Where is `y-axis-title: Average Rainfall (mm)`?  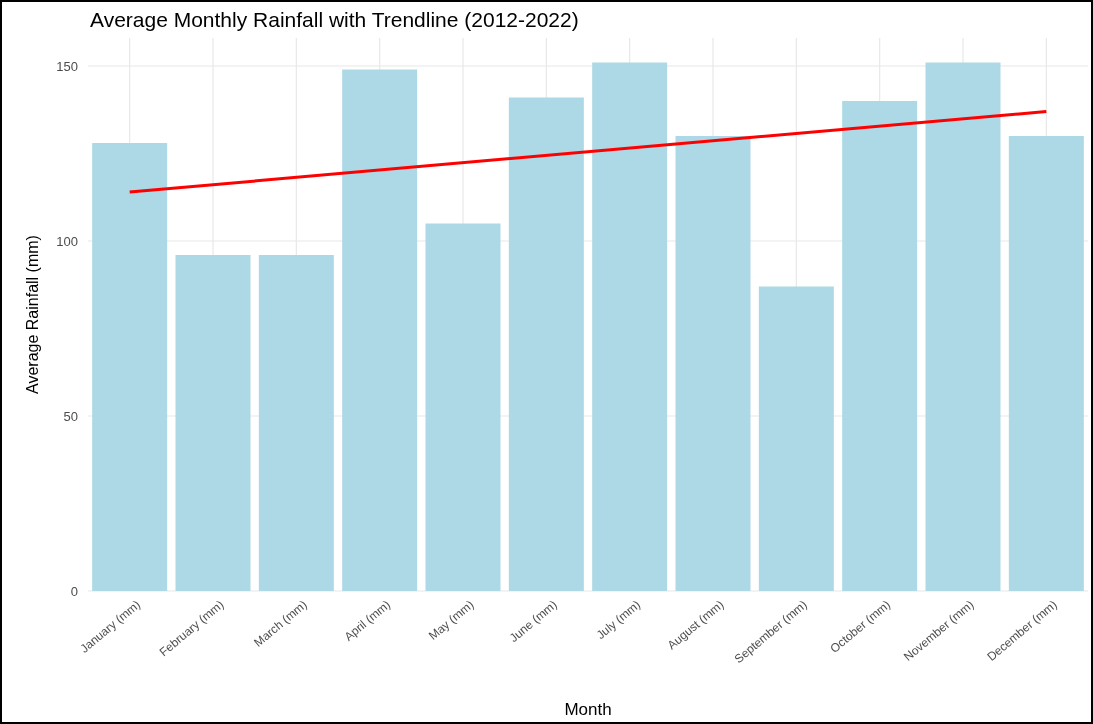 y-axis-title: Average Rainfall (mm) is located at coordinates (32, 314).